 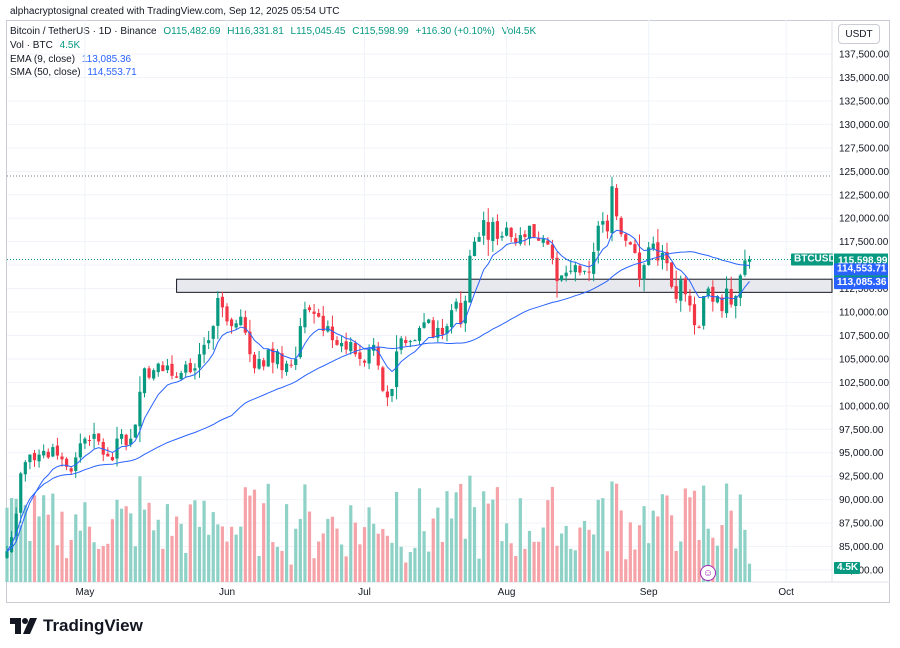 I want to click on ema-tag: 113,085.36, so click(x=862, y=282).